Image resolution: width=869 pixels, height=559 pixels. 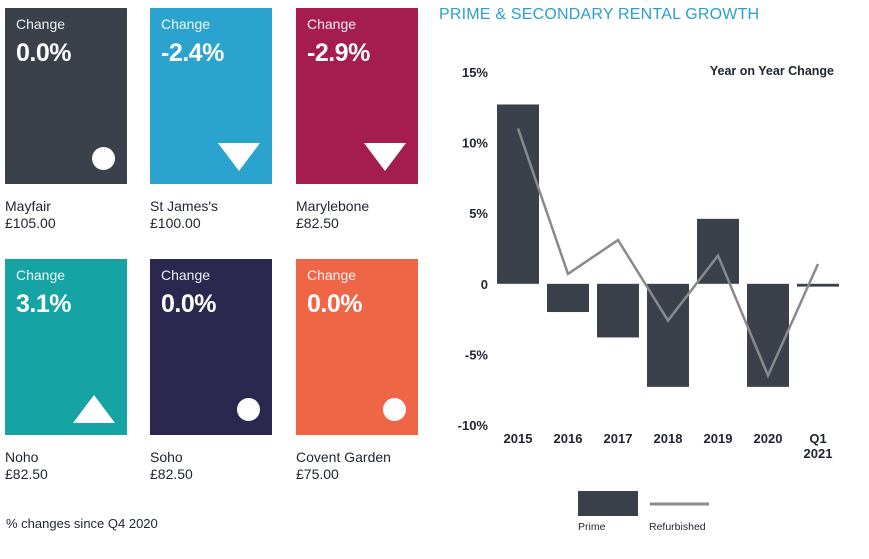 I want to click on area-caption: Soho £82.50, so click(x=171, y=466).